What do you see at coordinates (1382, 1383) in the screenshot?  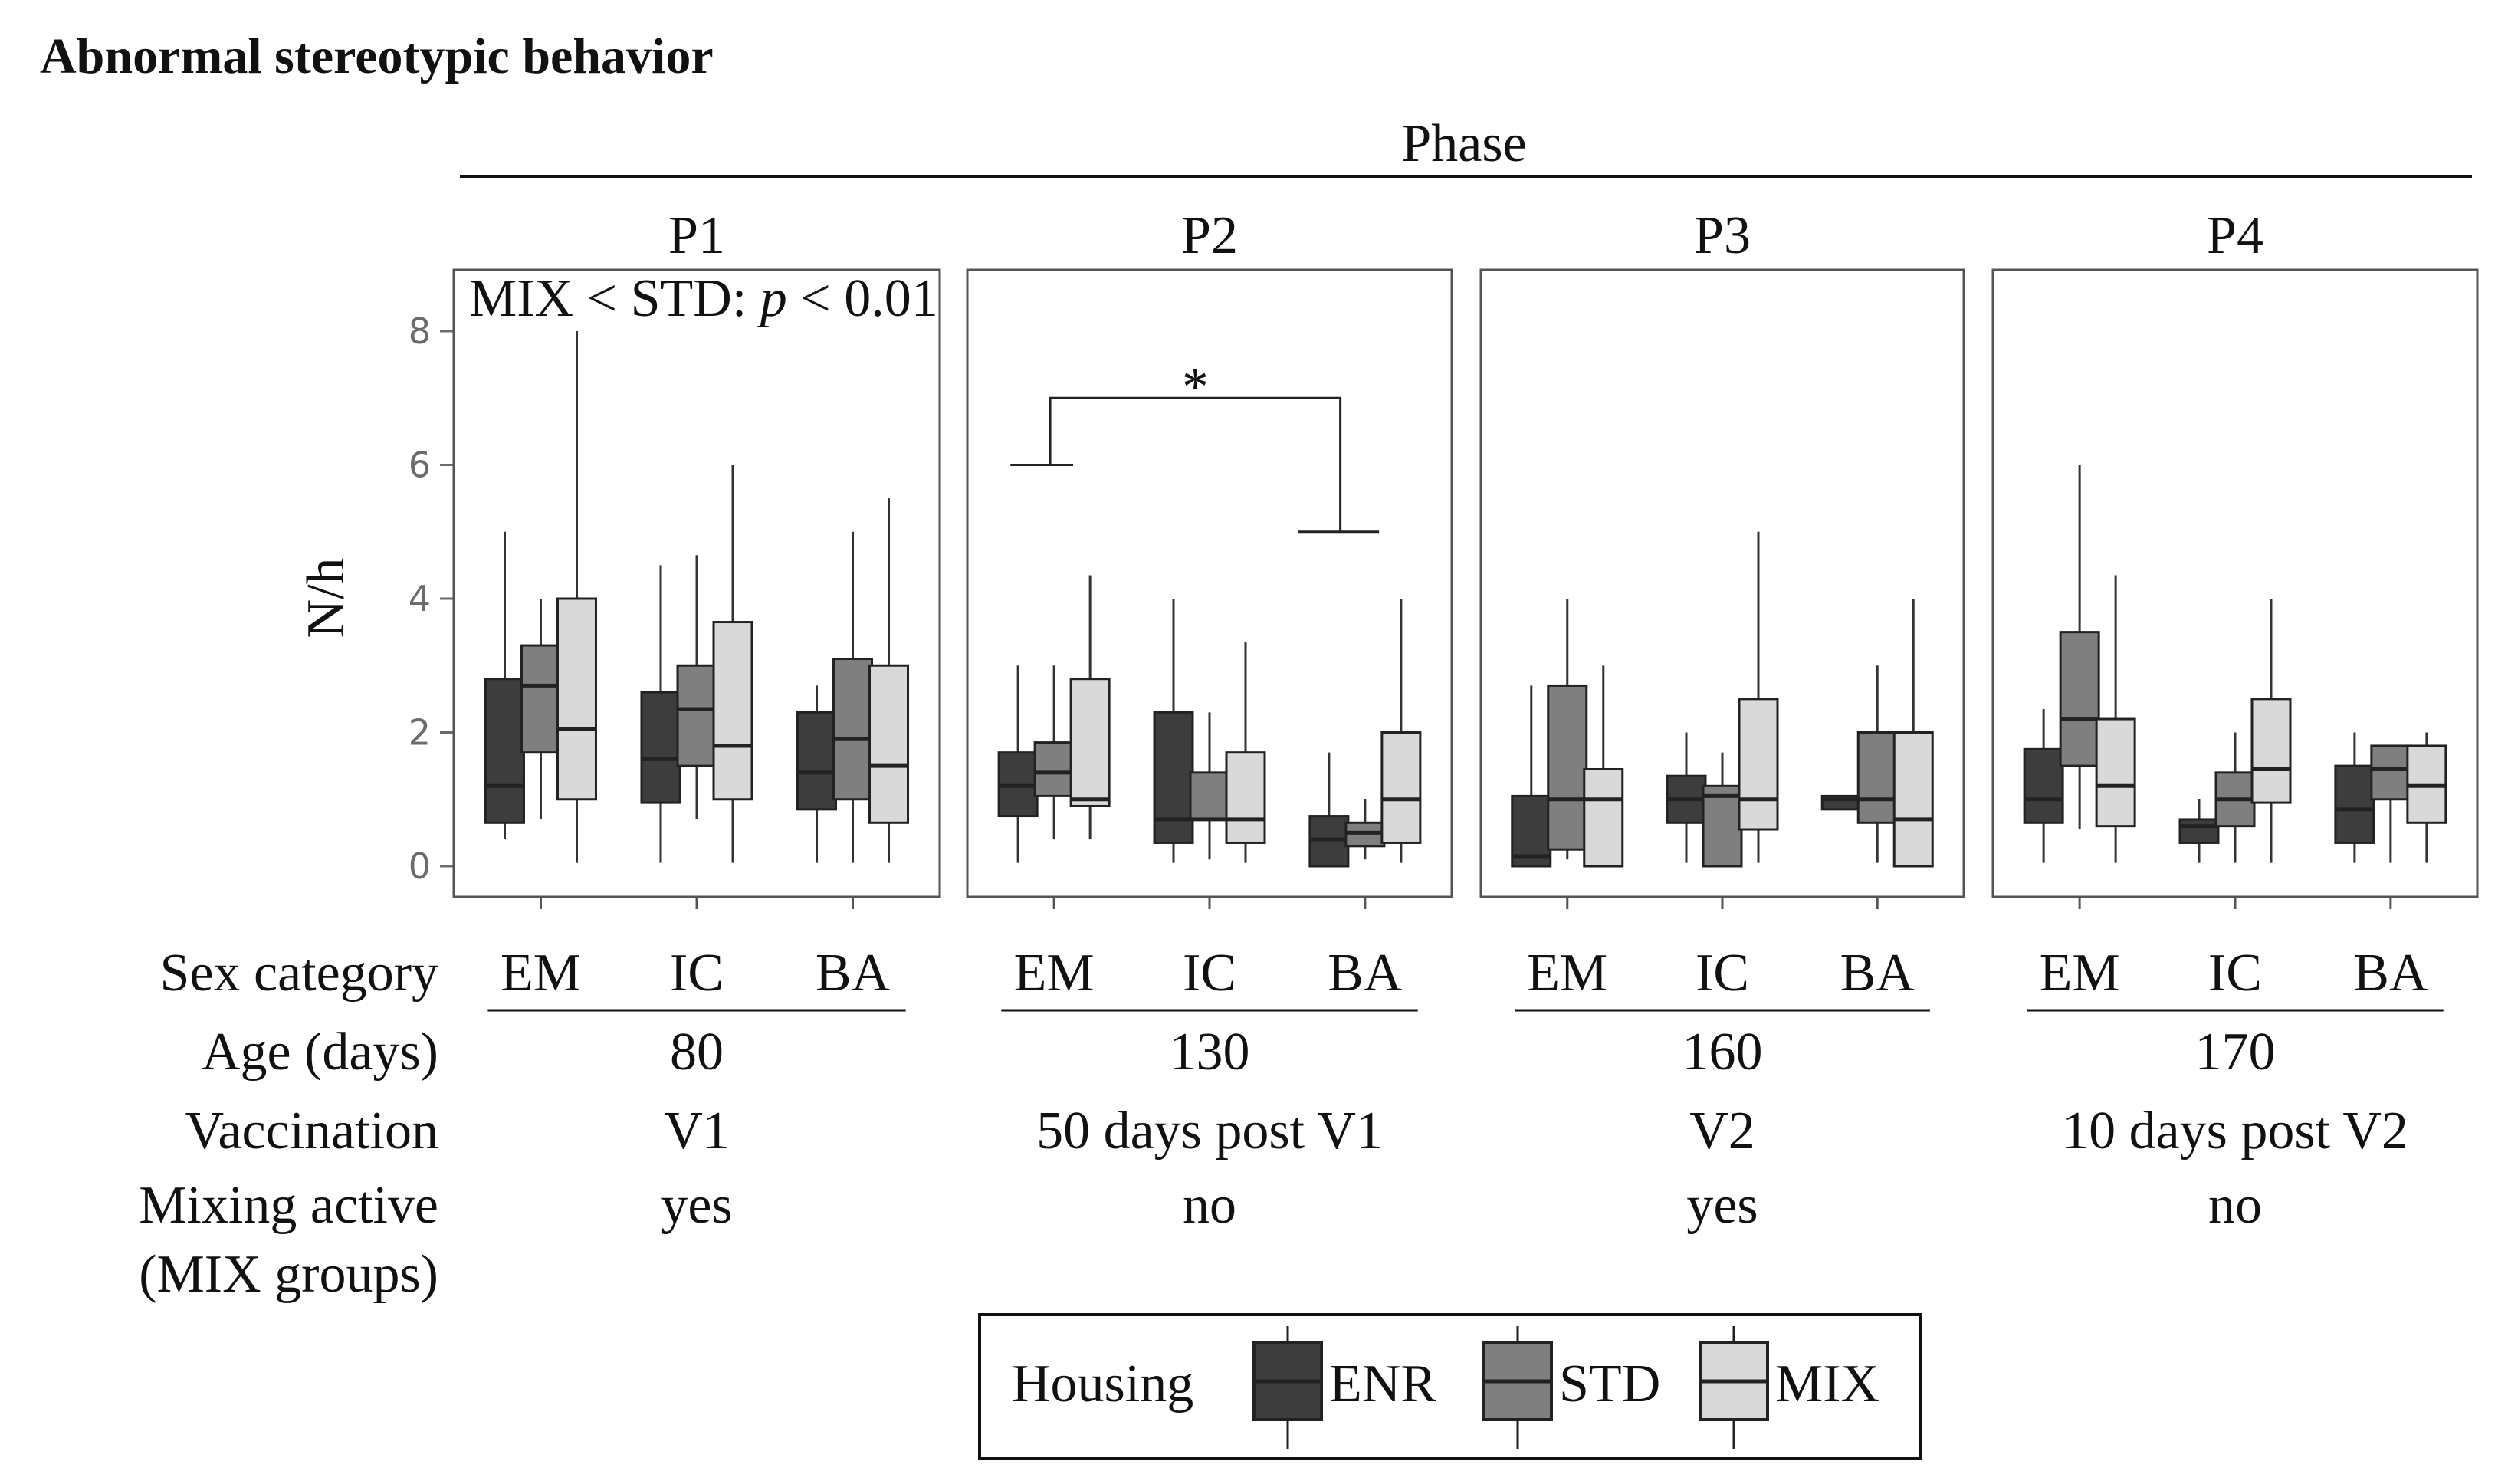 I see `legend-label: ENR` at bounding box center [1382, 1383].